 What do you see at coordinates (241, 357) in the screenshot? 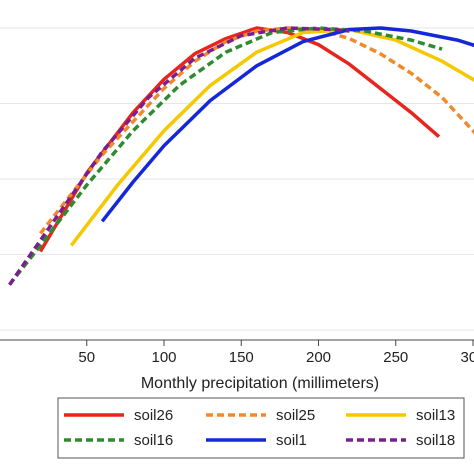
I see `x-tick-label-150: 150` at bounding box center [241, 357].